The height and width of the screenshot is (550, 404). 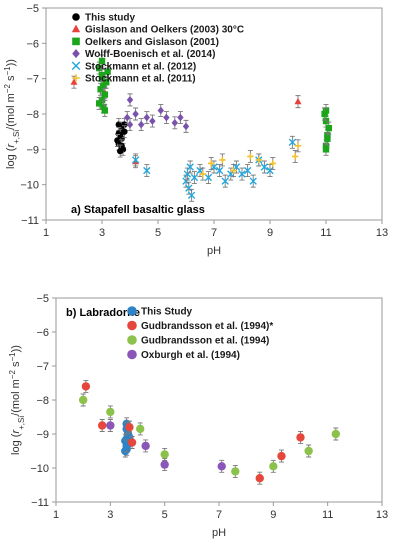 What do you see at coordinates (132, 354) in the screenshot?
I see `panel-b-legend-marker-oxburgh-et-al-1994` at bounding box center [132, 354].